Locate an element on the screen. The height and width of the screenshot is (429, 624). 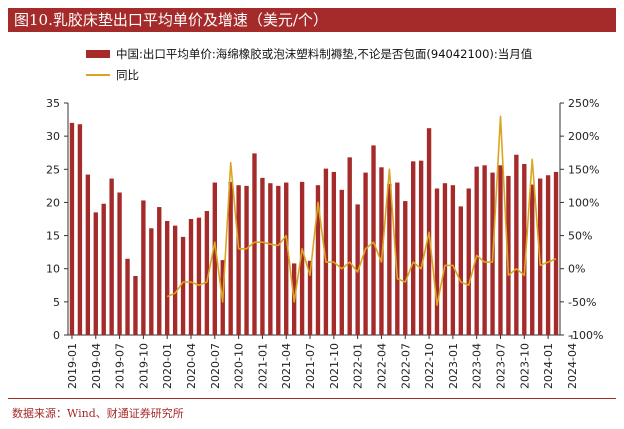
chart-title: 图10.乳胶床垫出口平均单价及增速（美元/个） is located at coordinates (312, 20).